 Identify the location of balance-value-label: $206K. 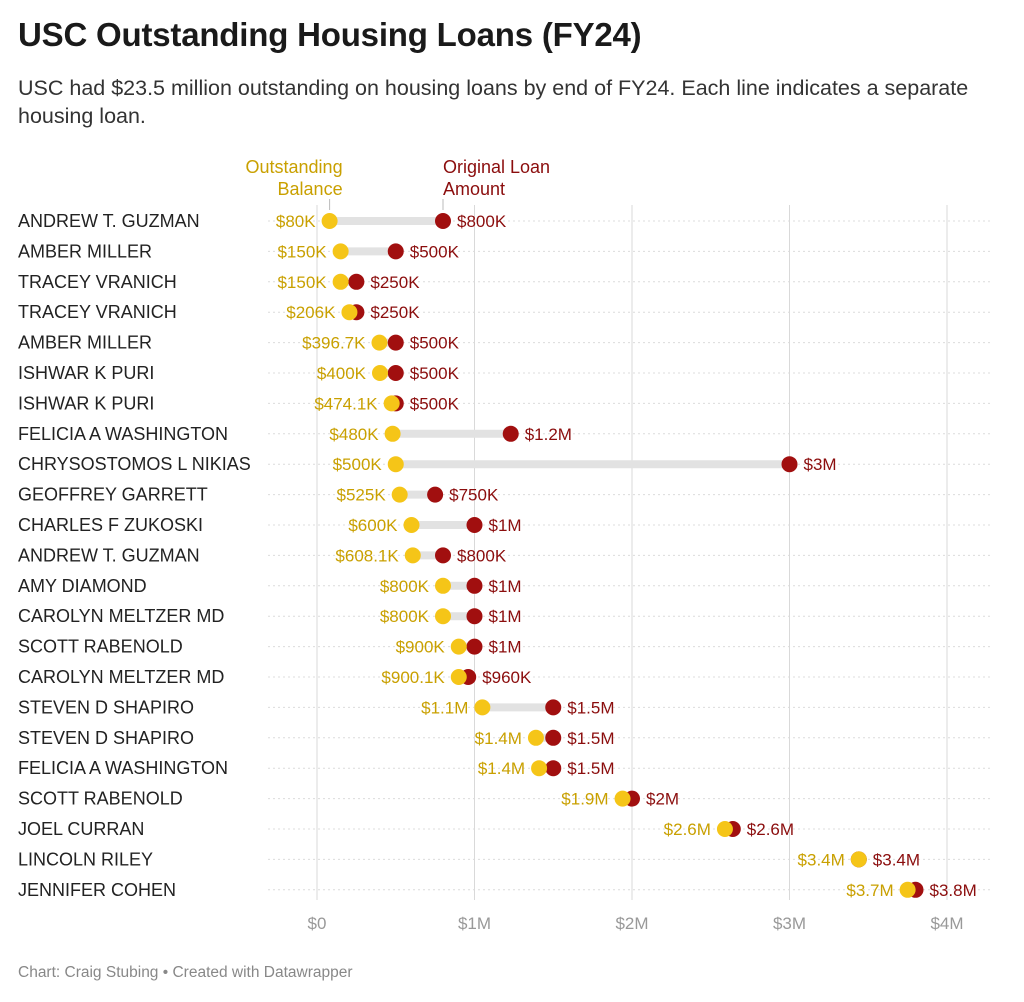
(311, 312).